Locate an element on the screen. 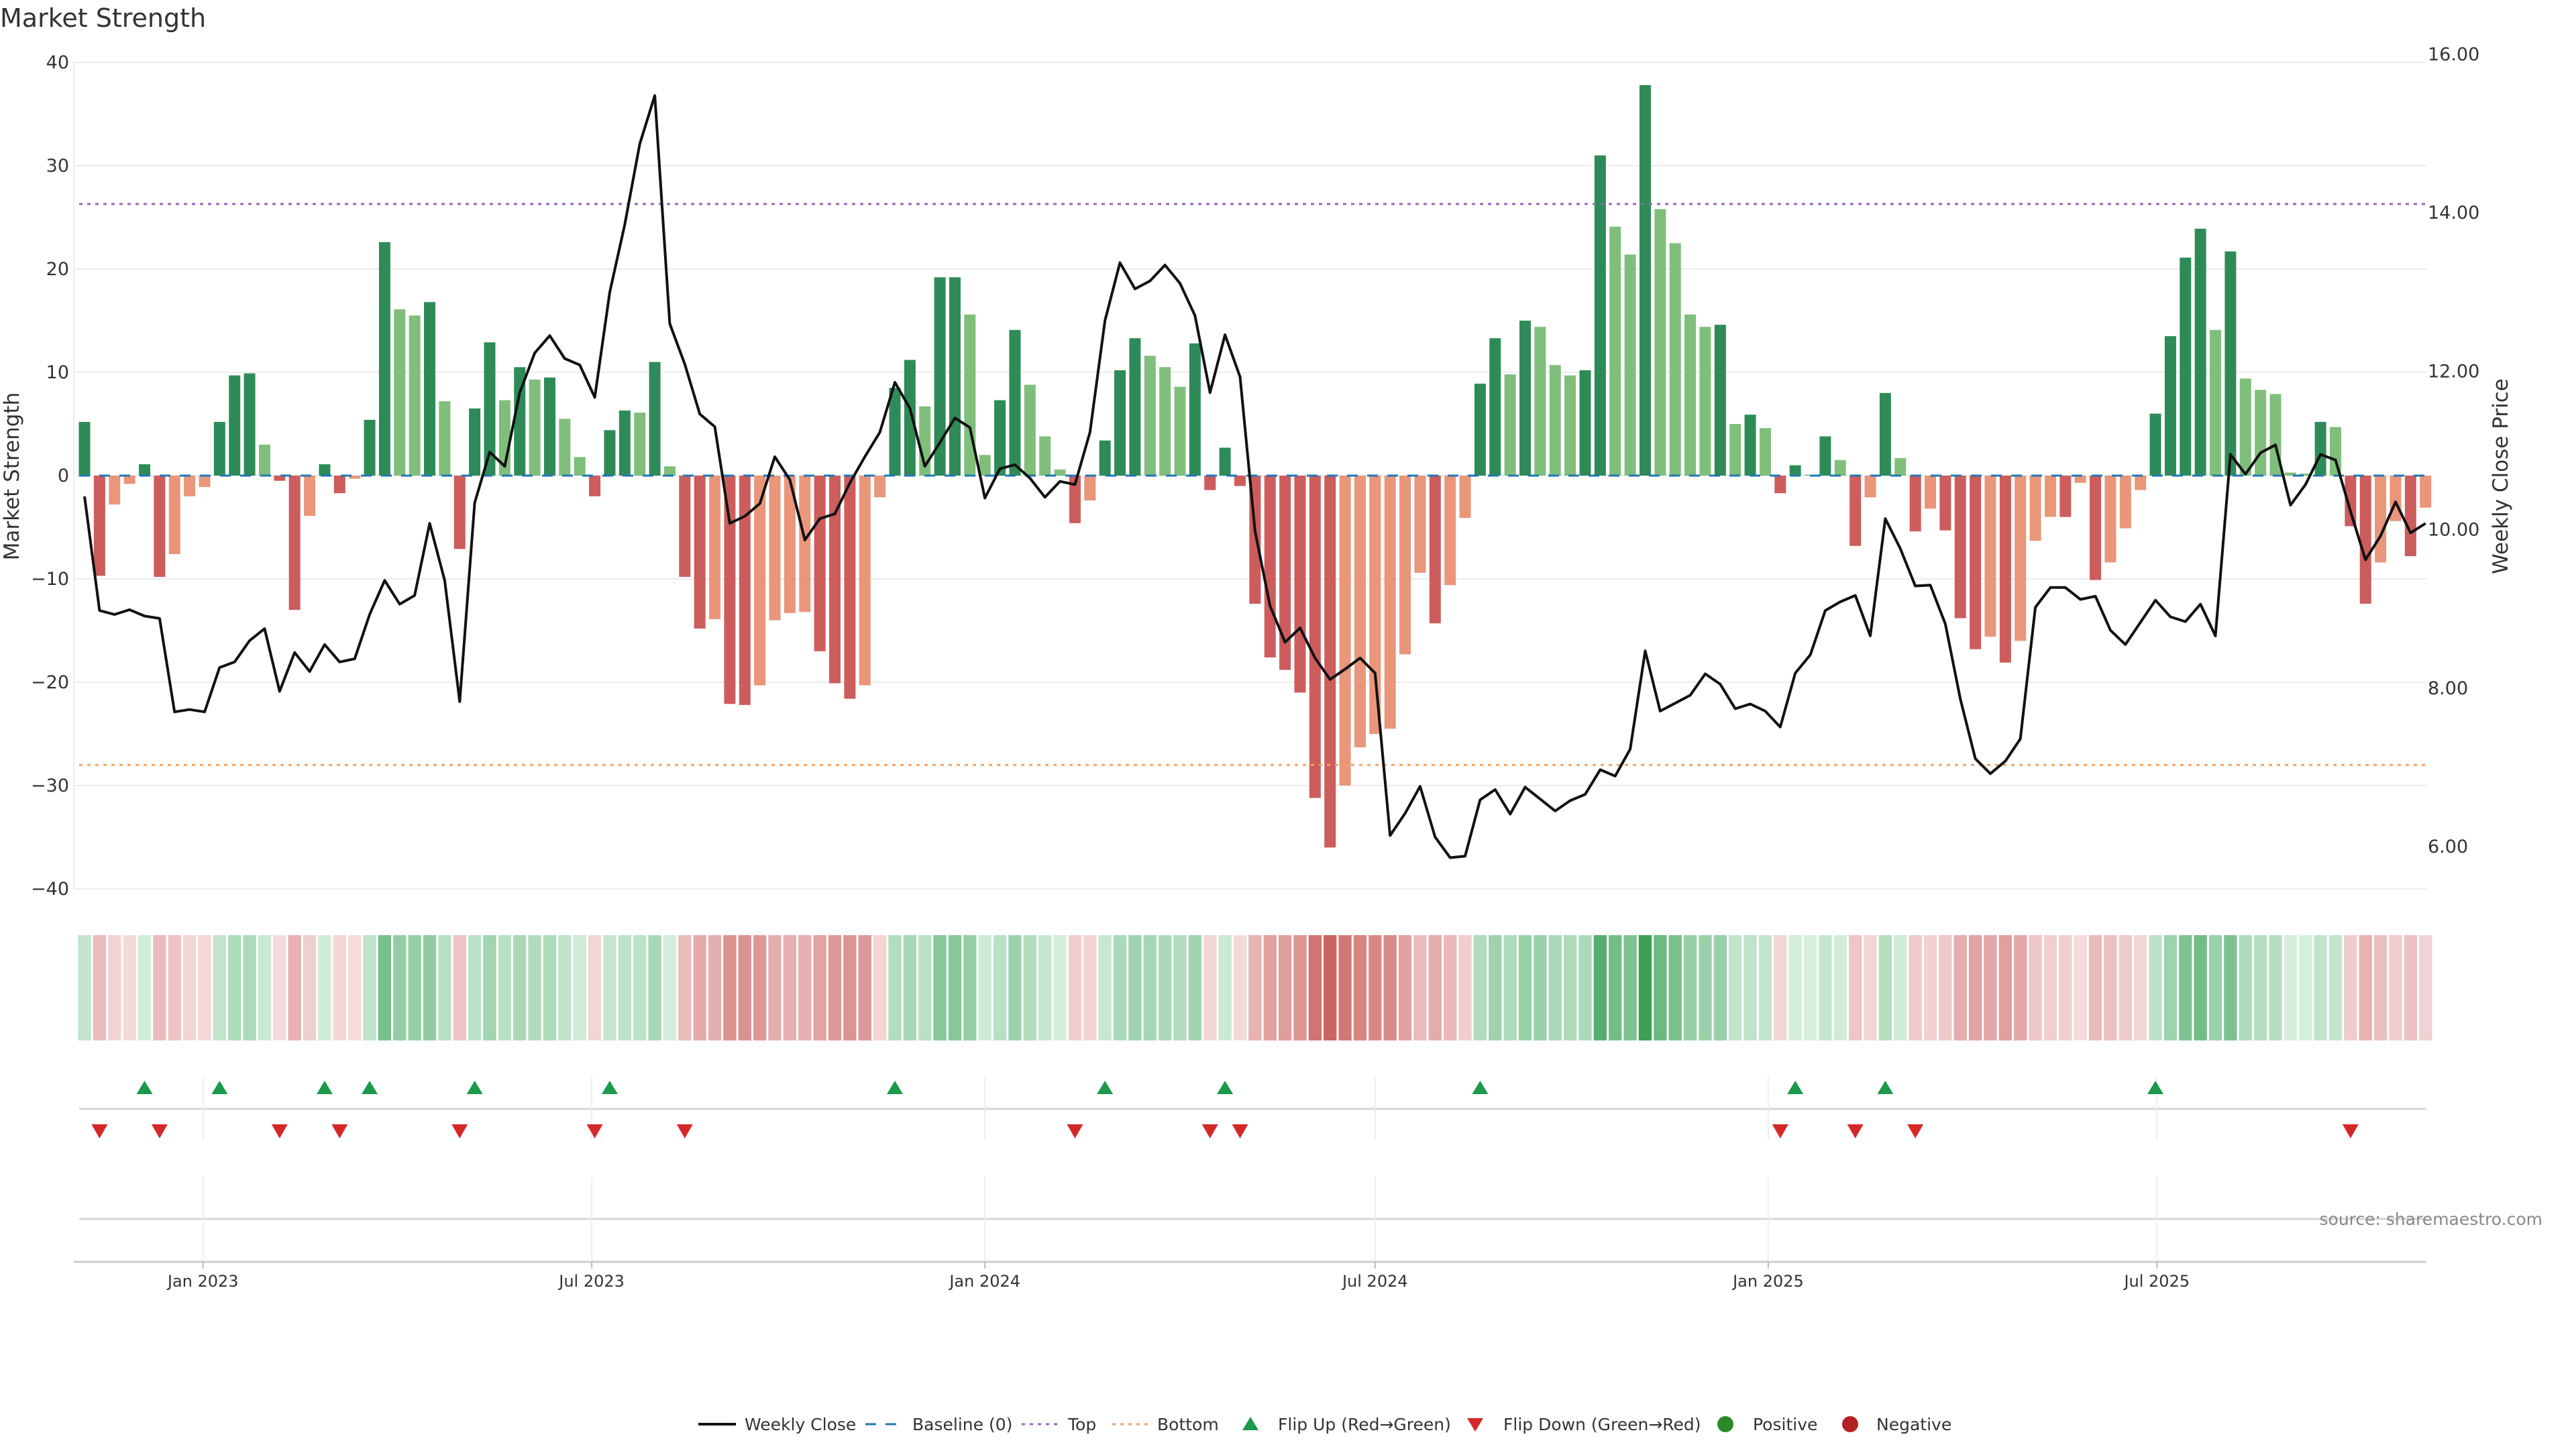  source-note: source: sharemaestro.com is located at coordinates (2431, 1219).